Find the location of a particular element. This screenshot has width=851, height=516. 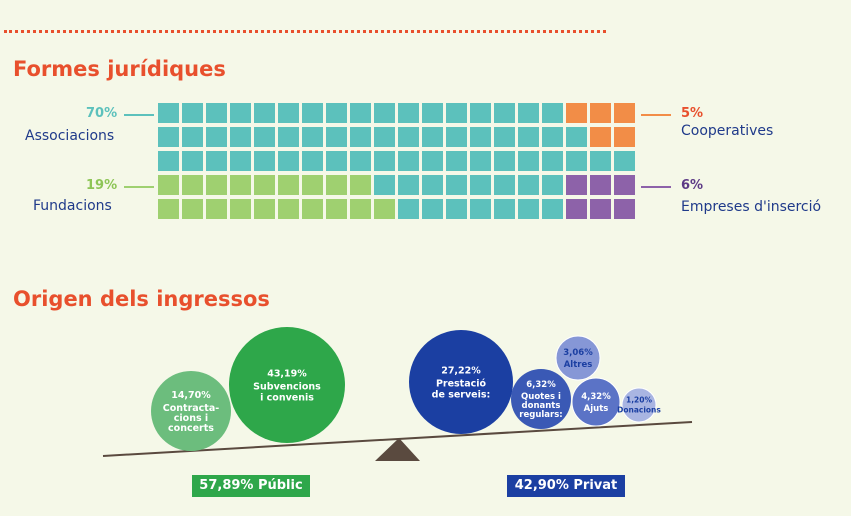

bubble-category-label: Prestació is located at coordinates (461, 383).